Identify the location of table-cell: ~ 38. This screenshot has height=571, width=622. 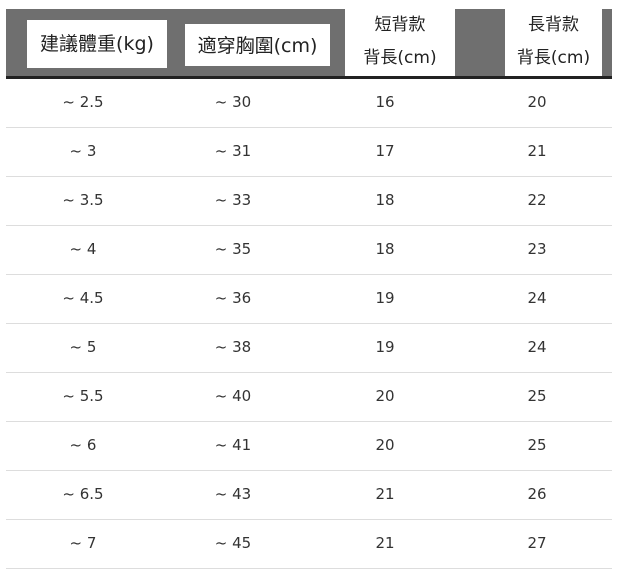
(233, 347).